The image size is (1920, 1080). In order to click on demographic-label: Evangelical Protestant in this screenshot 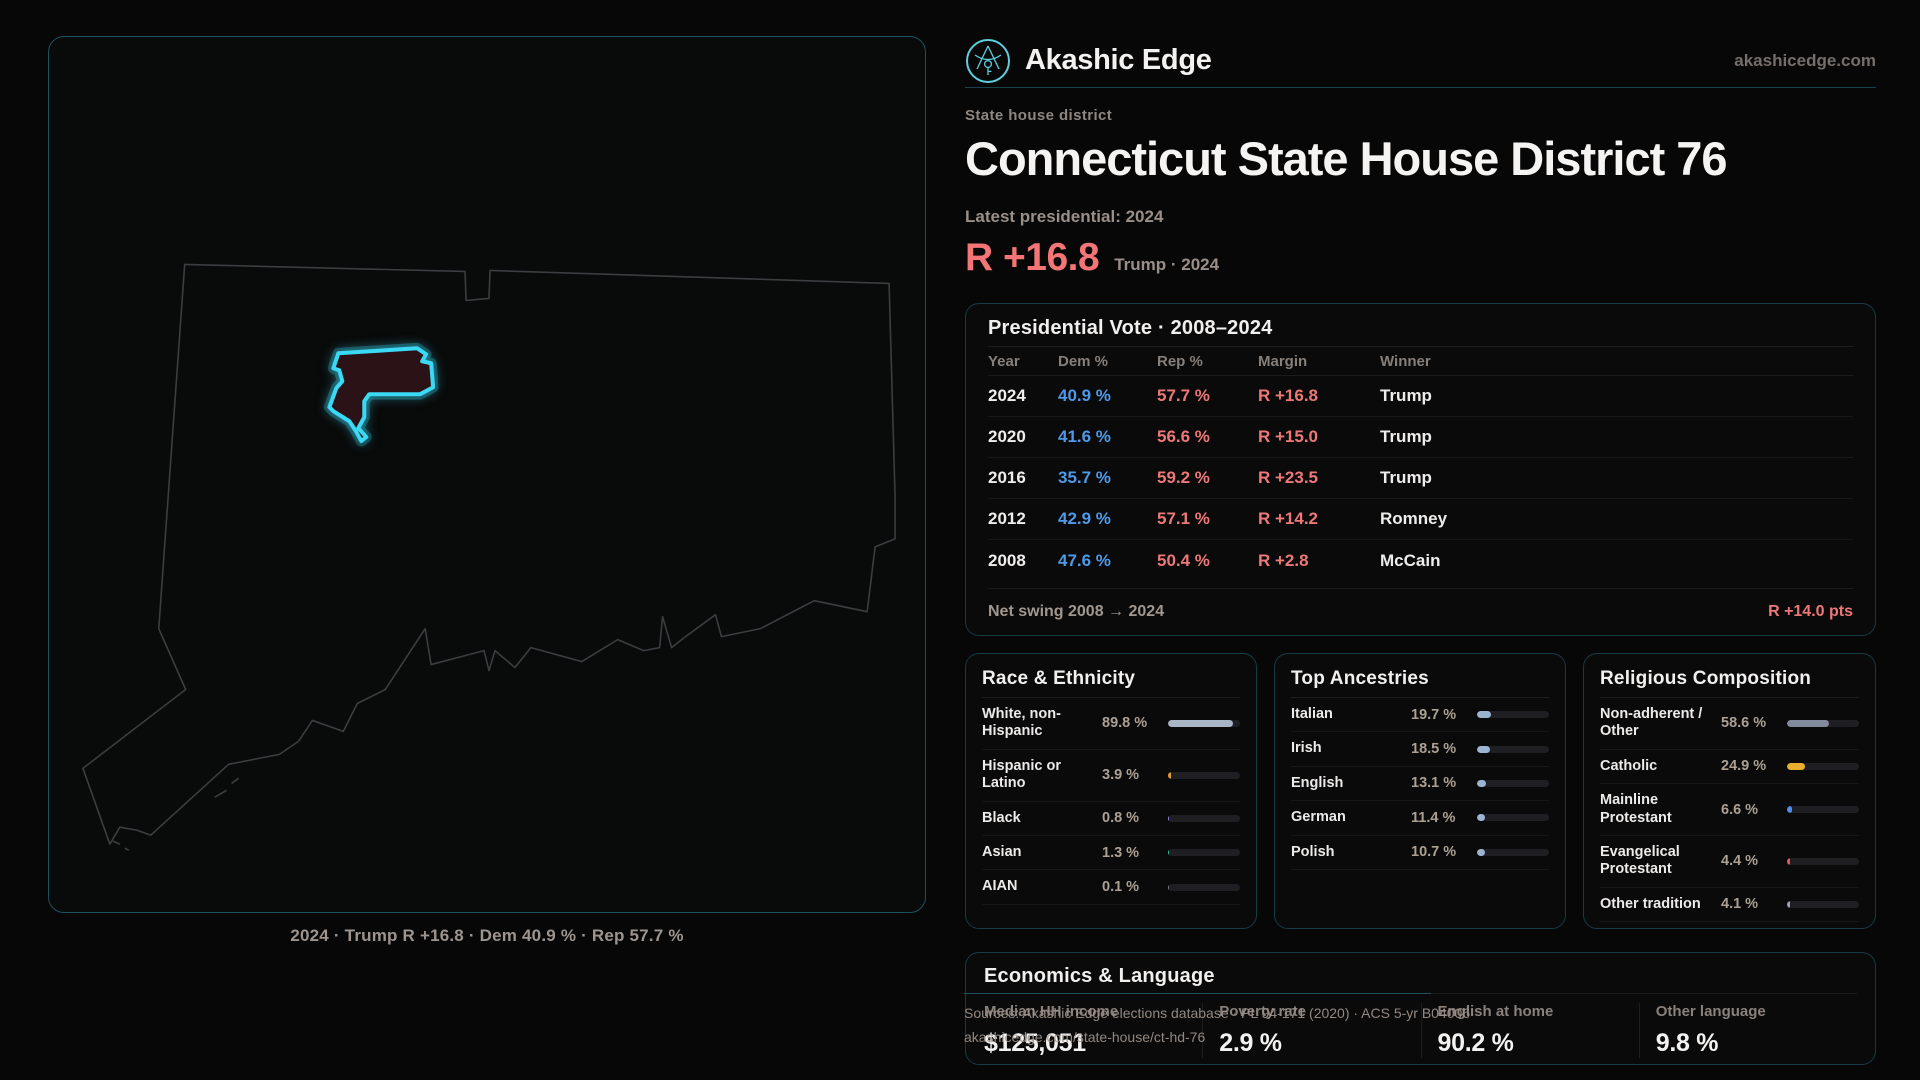, I will do `click(1640, 860)`.